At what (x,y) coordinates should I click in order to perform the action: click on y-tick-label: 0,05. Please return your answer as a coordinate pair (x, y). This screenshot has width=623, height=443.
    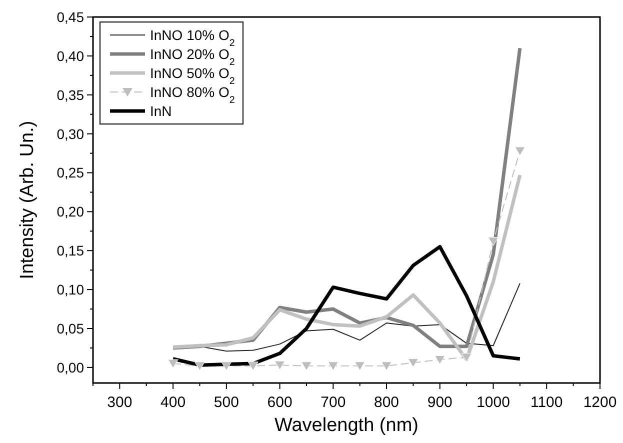
    Looking at the image, I should click on (70, 328).